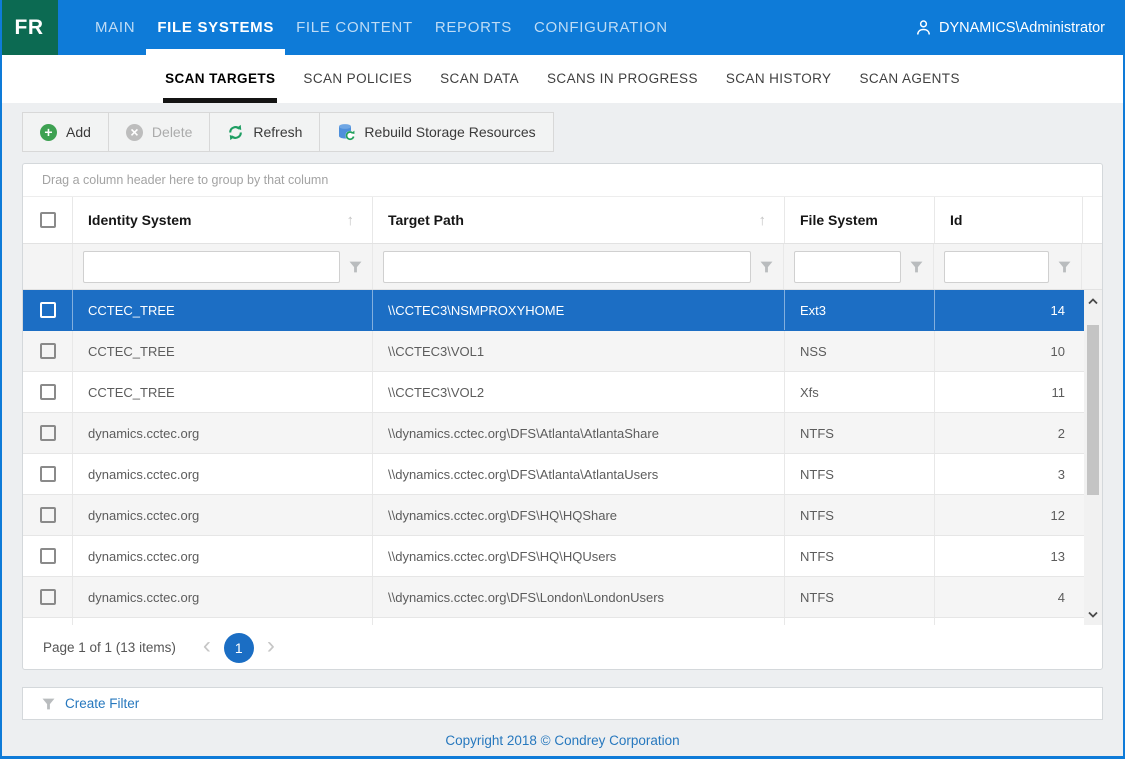 This screenshot has width=1125, height=759. I want to click on filter-cell-identity-system, so click(223, 266).